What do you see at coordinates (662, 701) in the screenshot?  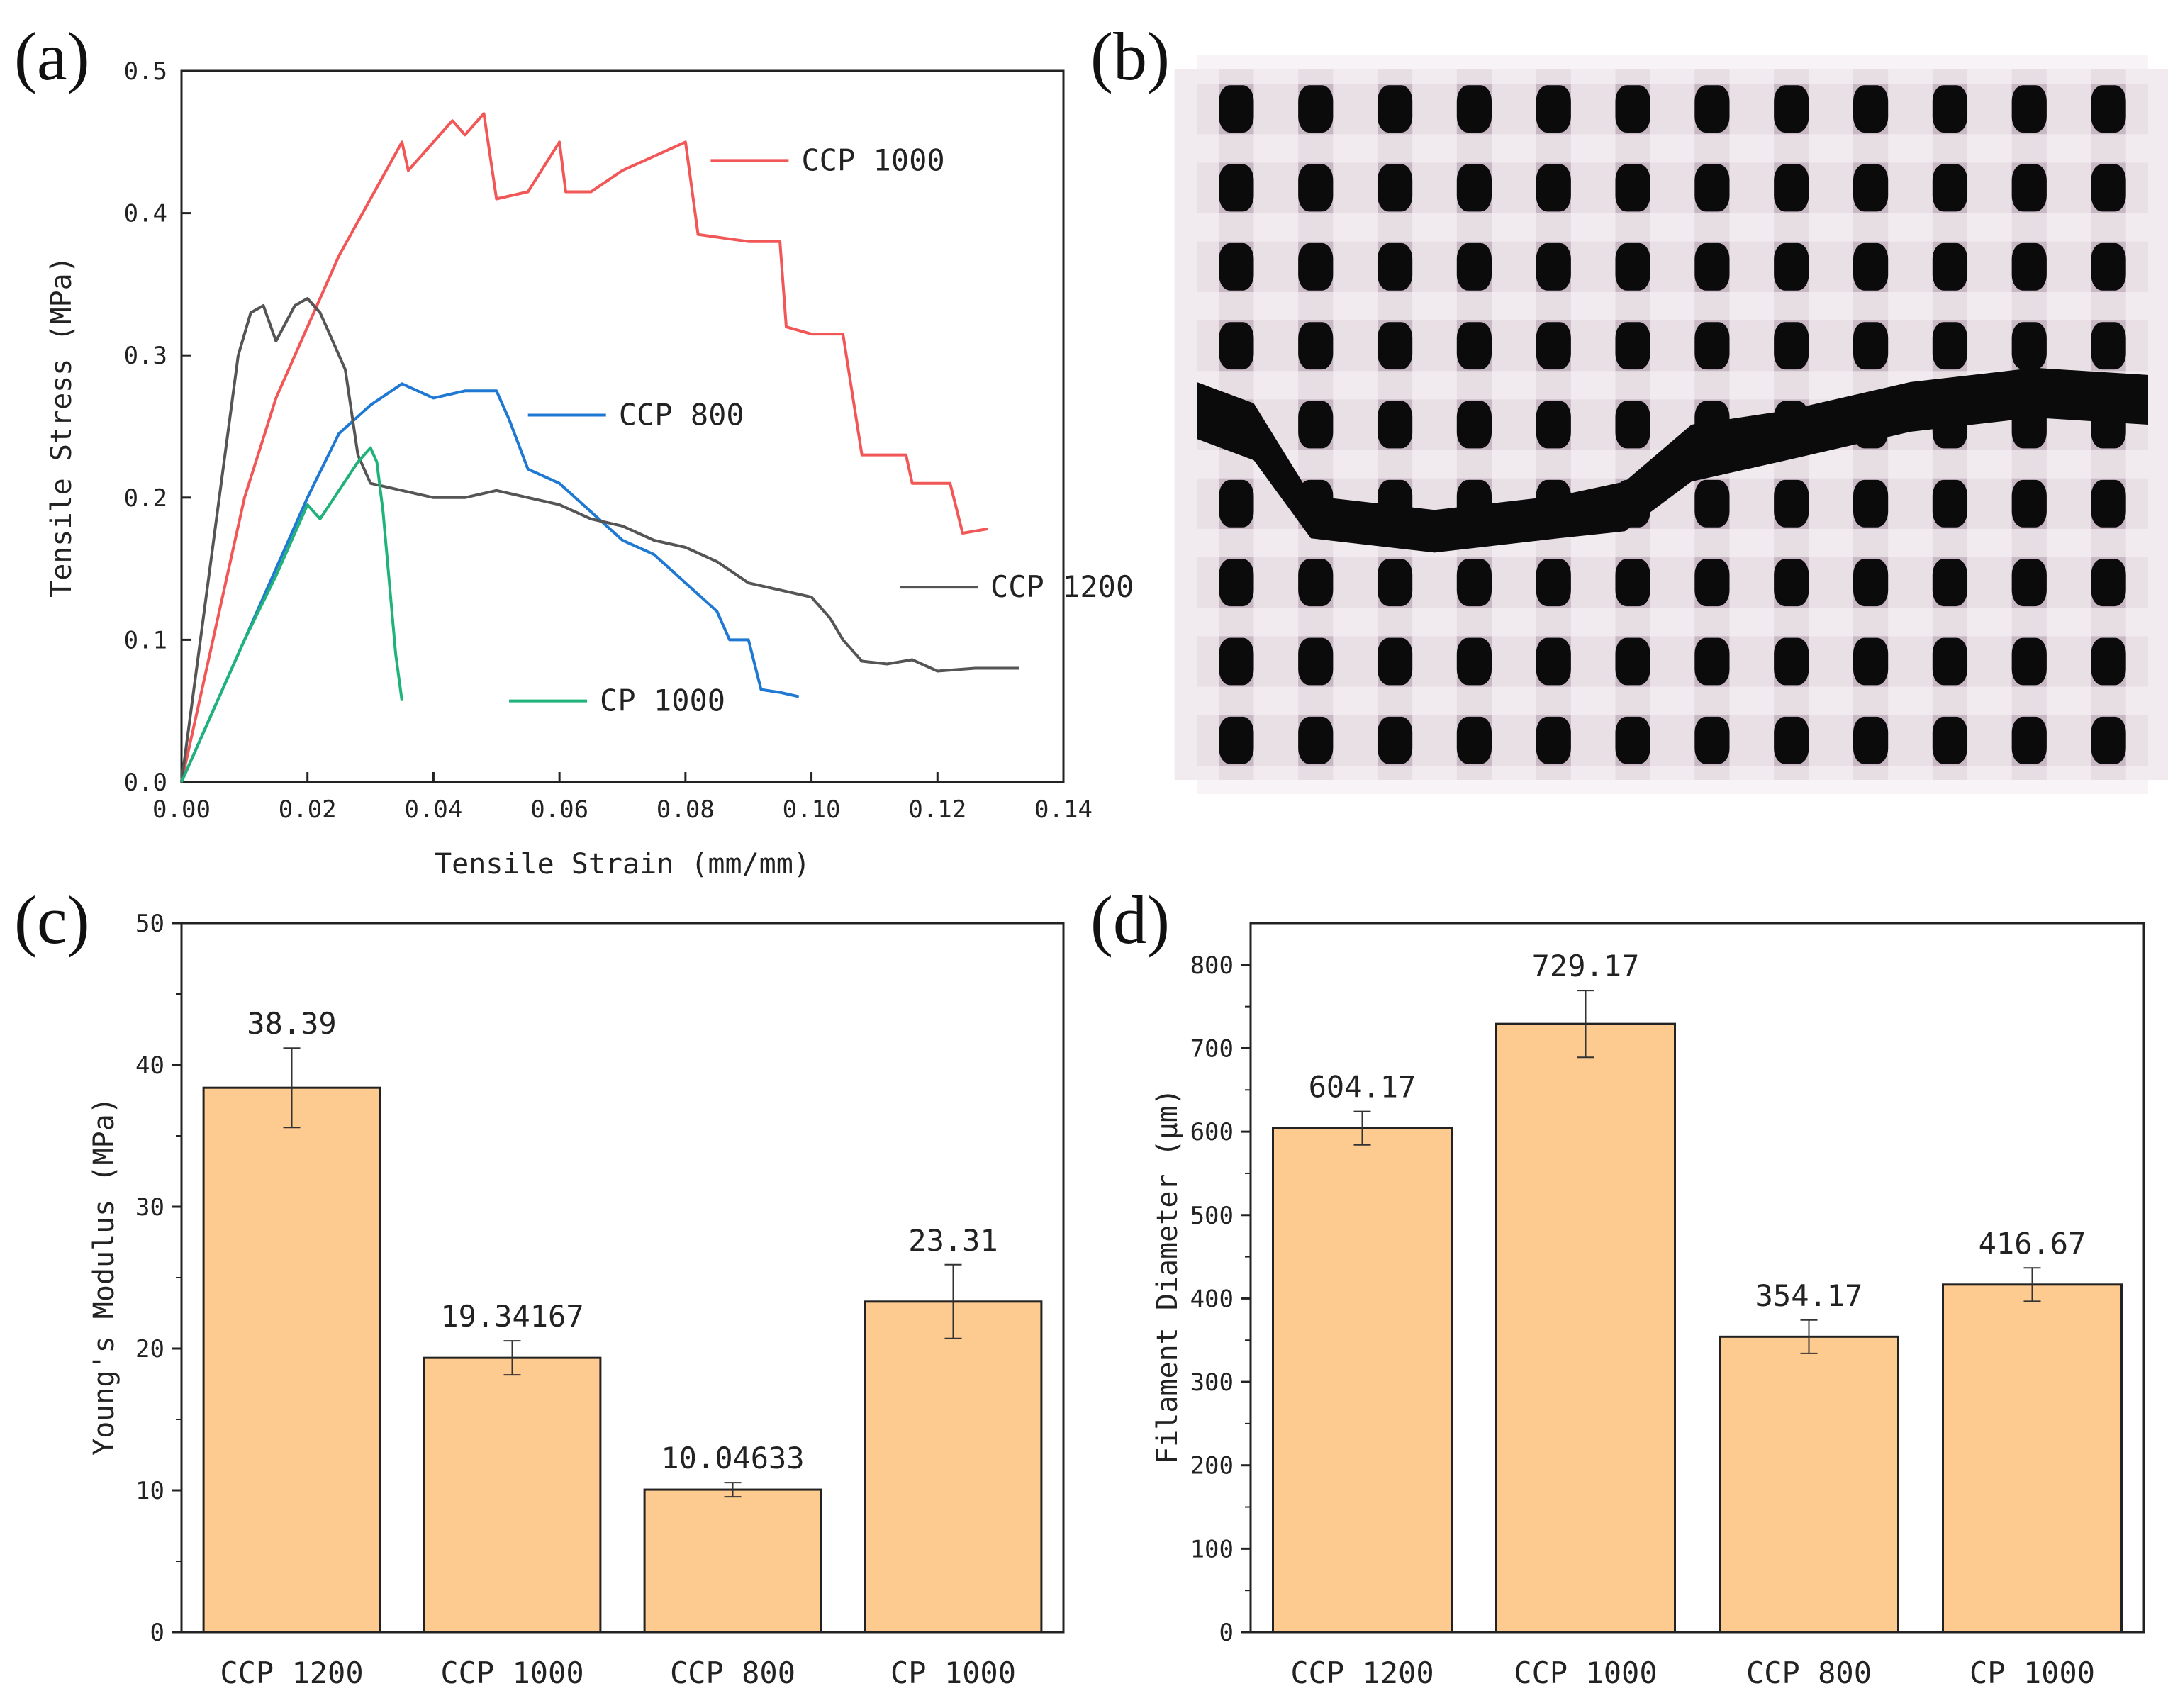 I see `legend-label: CP 1000` at bounding box center [662, 701].